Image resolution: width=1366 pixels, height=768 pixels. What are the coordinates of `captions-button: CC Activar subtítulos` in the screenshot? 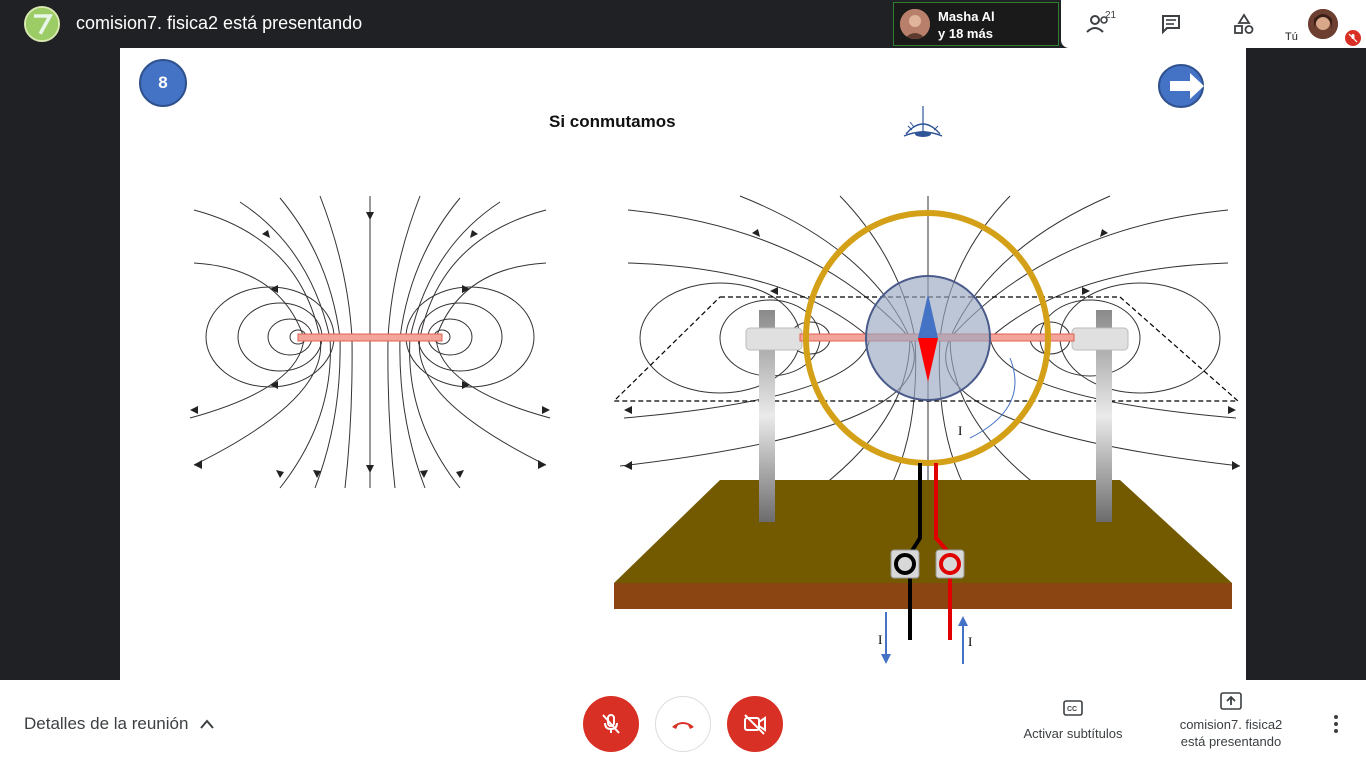 It's located at (1073, 720).